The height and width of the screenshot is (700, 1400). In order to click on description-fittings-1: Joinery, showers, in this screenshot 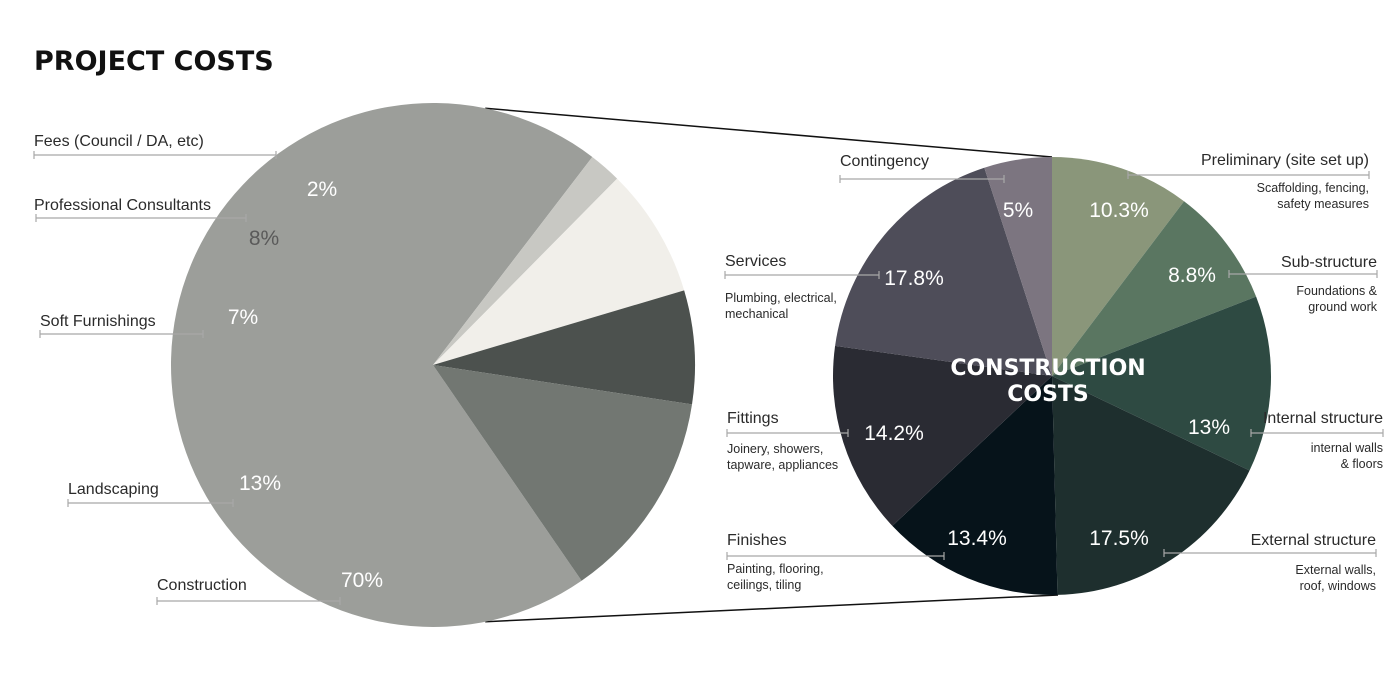, I will do `click(775, 449)`.